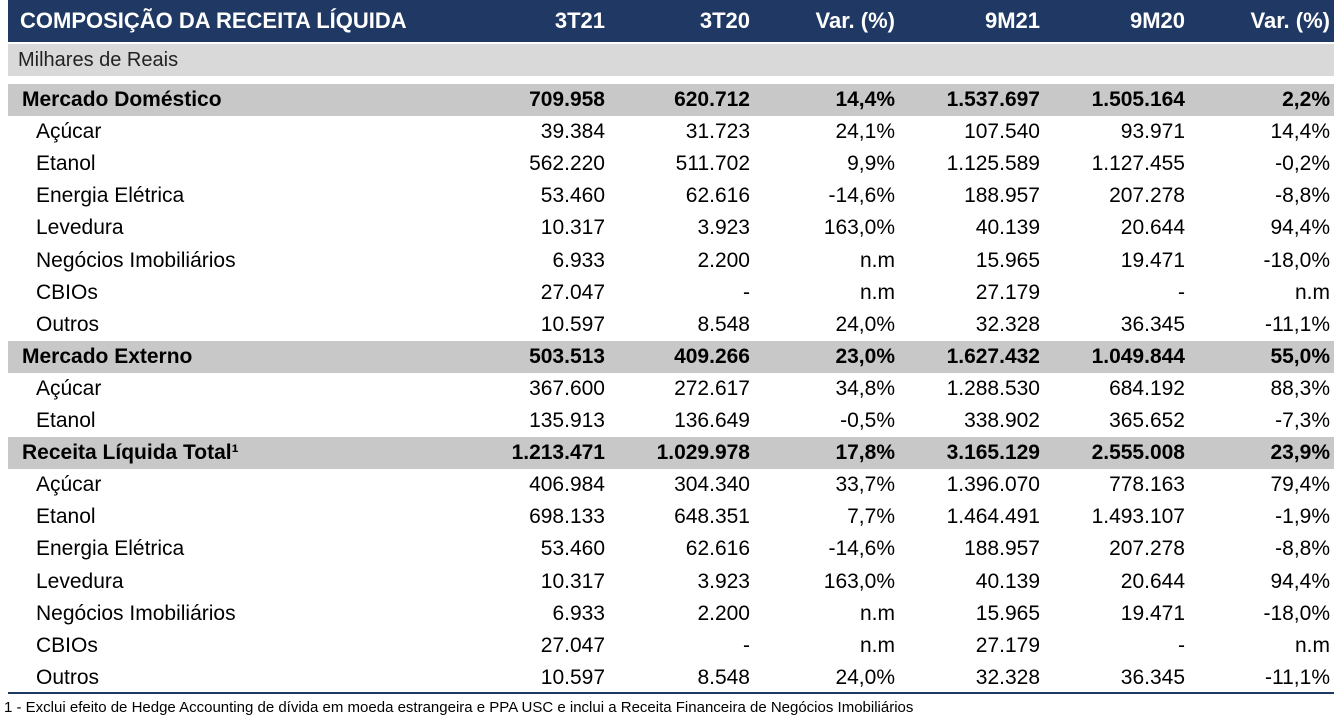 This screenshot has height=726, width=1342. I want to click on value-cell: 40.139, so click(1007, 581).